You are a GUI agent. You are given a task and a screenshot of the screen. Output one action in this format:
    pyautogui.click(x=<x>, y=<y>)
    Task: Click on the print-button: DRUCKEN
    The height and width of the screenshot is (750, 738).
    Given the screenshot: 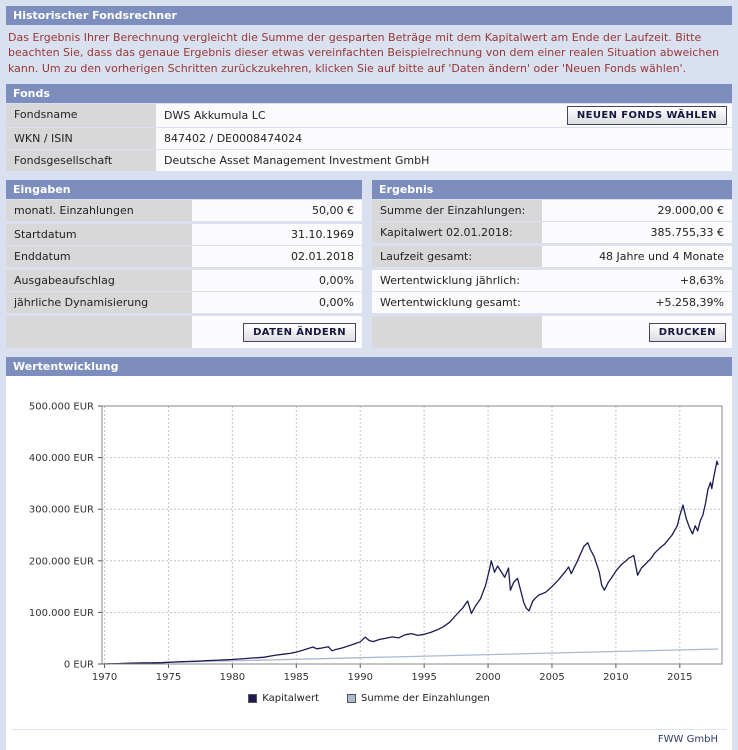 What is the action you would take?
    pyautogui.click(x=687, y=332)
    